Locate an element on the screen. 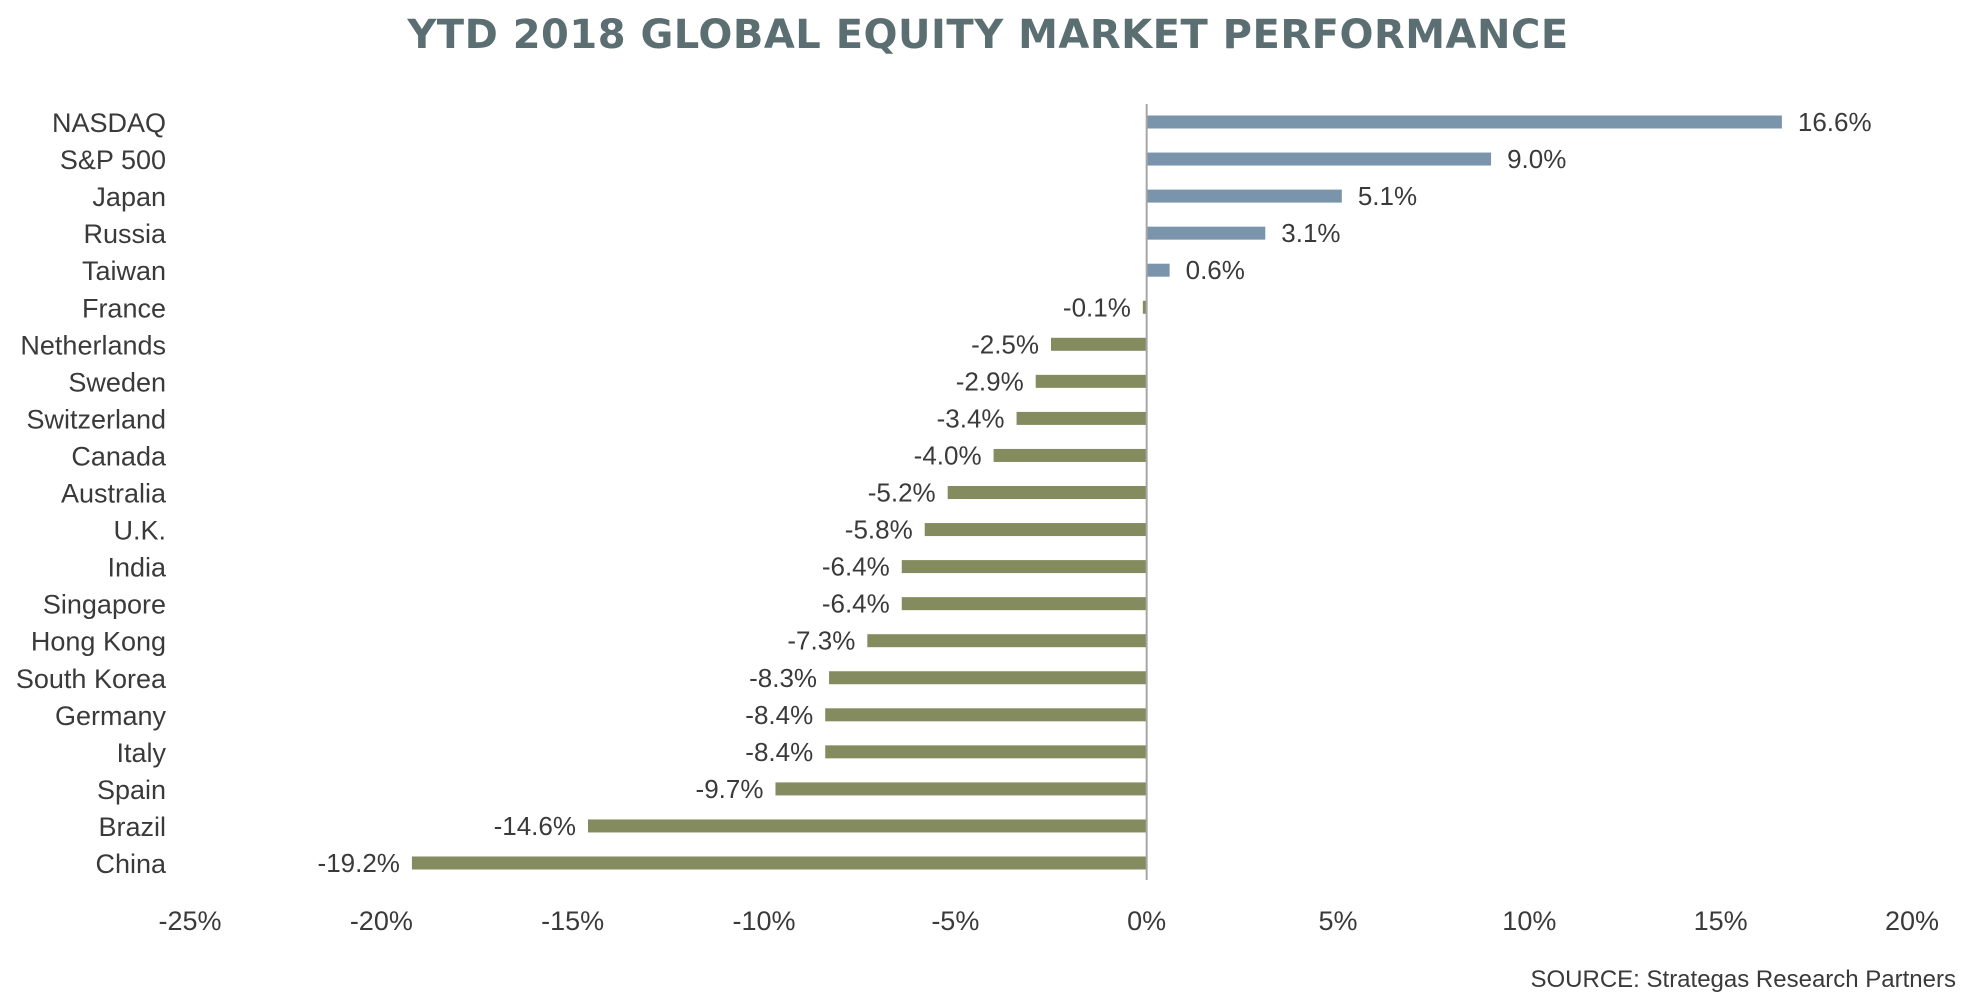 The image size is (1976, 1006). bar-france is located at coordinates (1144, 307).